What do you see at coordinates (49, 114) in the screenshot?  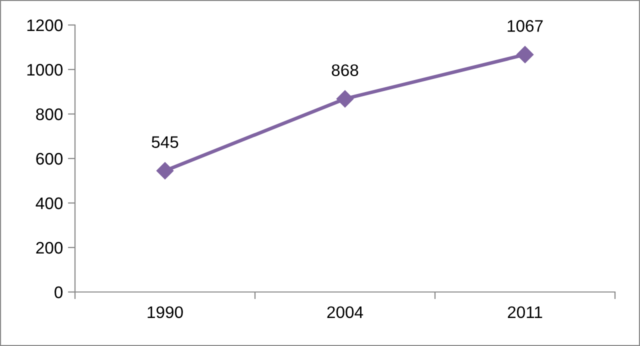 I see `y-tick-label: 800` at bounding box center [49, 114].